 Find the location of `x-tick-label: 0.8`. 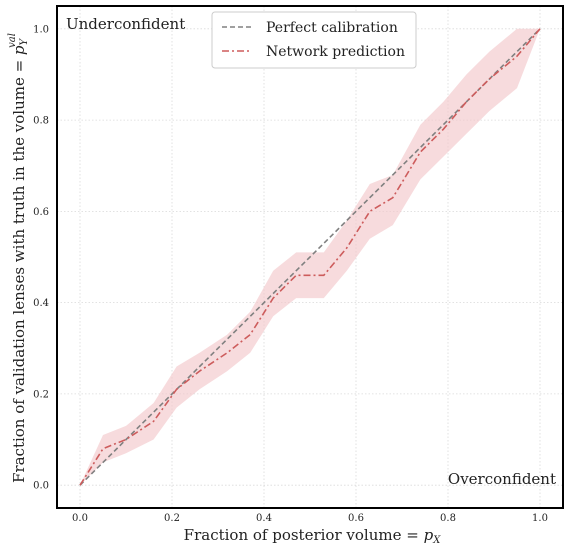

x-tick-label: 0.8 is located at coordinates (448, 518).